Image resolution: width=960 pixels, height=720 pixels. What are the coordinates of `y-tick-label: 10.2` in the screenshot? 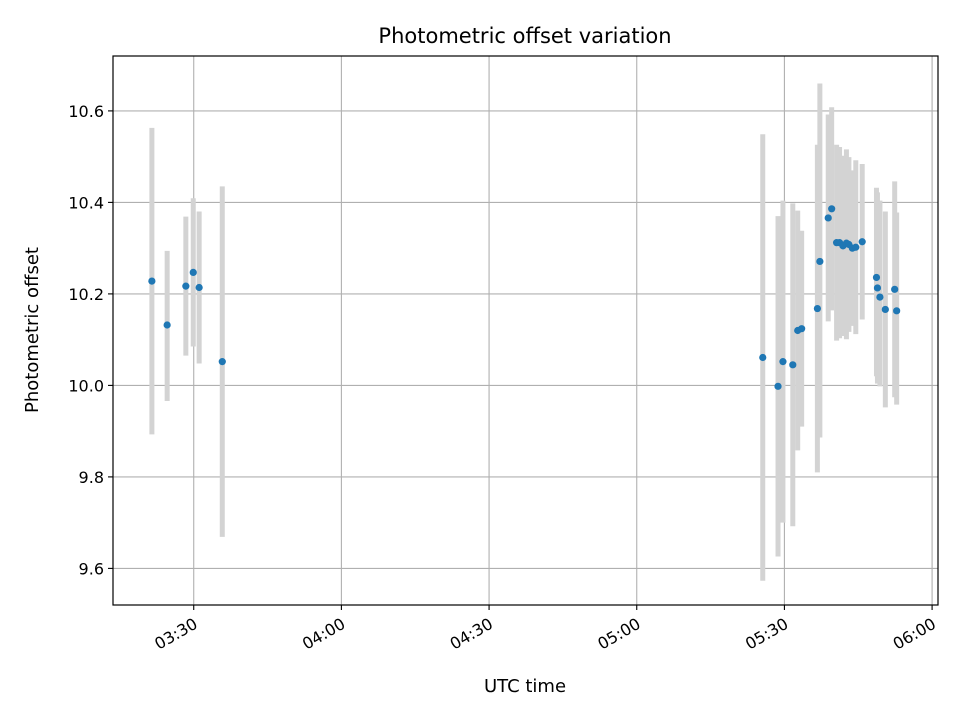 It's located at (86, 294).